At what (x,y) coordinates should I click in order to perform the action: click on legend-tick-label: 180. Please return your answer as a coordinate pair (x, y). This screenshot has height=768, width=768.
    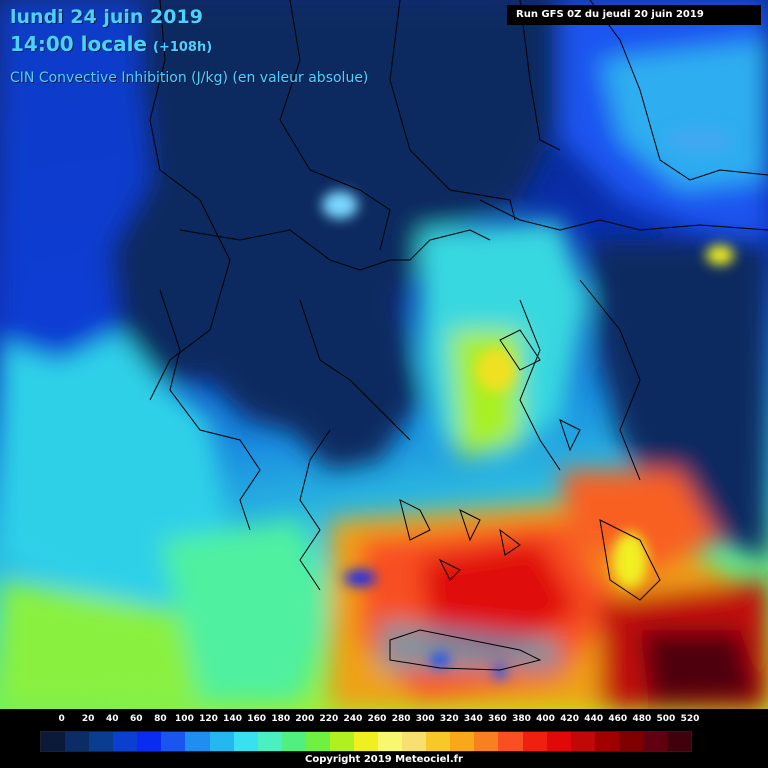
    Looking at the image, I should click on (281, 719).